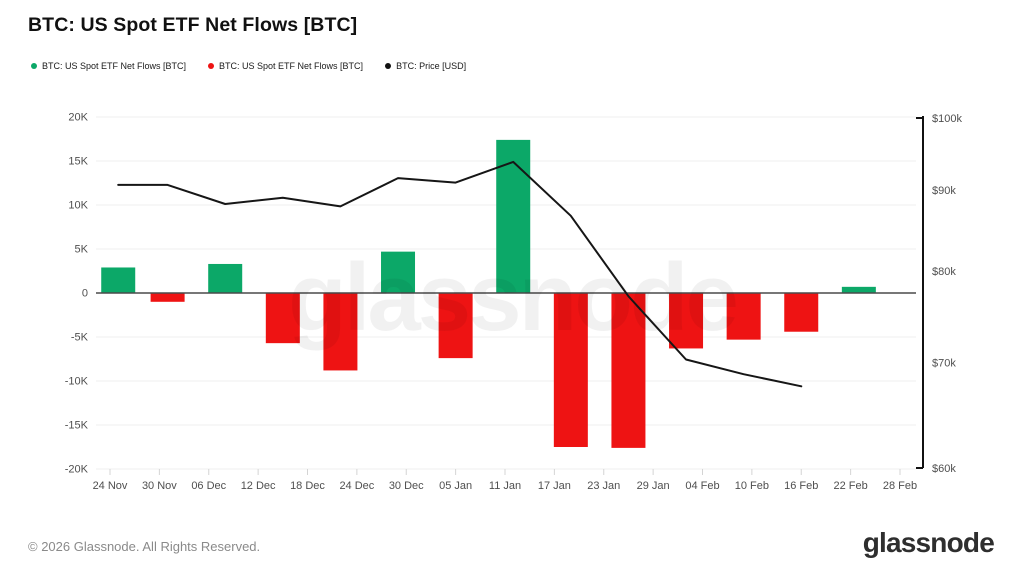  I want to click on x-axis-tick-label: 05 Jan, so click(455, 486).